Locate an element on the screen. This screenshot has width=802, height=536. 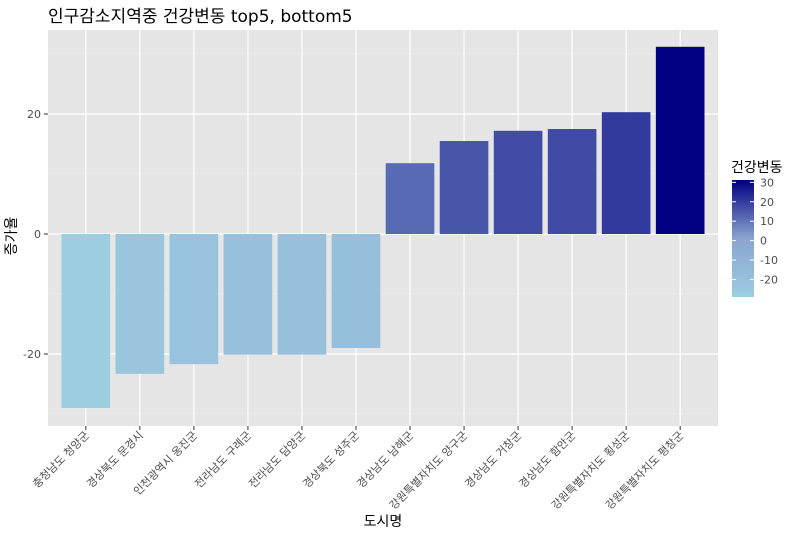
y-tick-label: 0 is located at coordinates (37, 234).